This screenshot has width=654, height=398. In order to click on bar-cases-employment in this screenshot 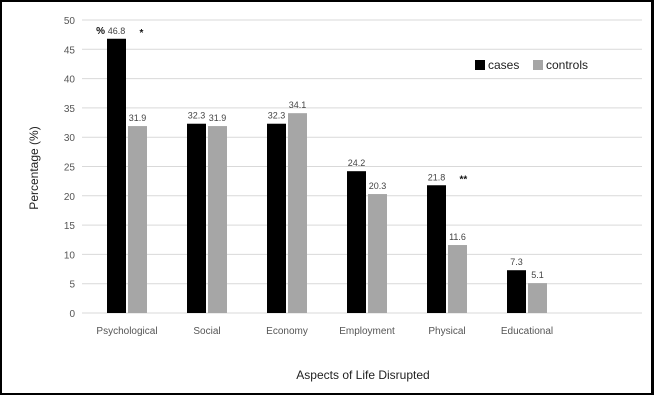, I will do `click(356, 242)`.